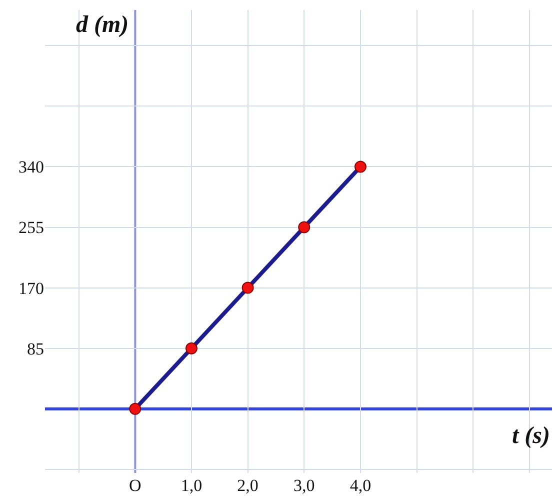 This screenshot has height=503, width=557. I want to click on x-tick-label: 3,0, so click(304, 485).